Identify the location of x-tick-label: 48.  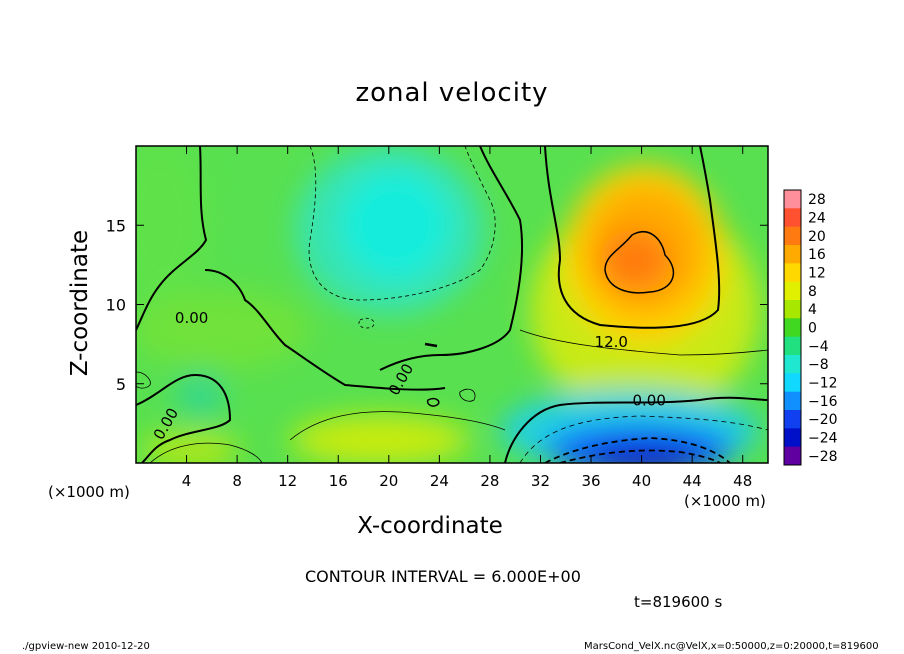
(742, 481).